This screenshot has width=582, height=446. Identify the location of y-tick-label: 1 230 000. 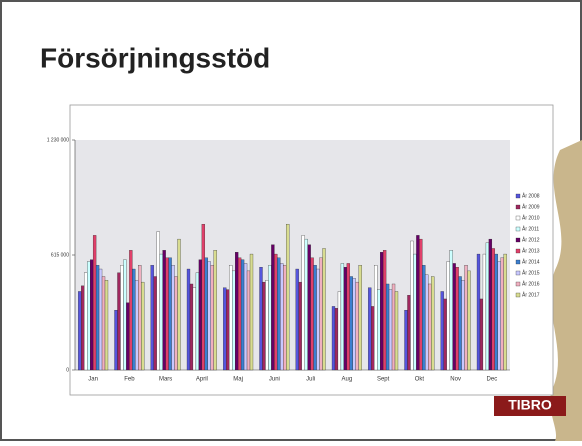
(58, 140).